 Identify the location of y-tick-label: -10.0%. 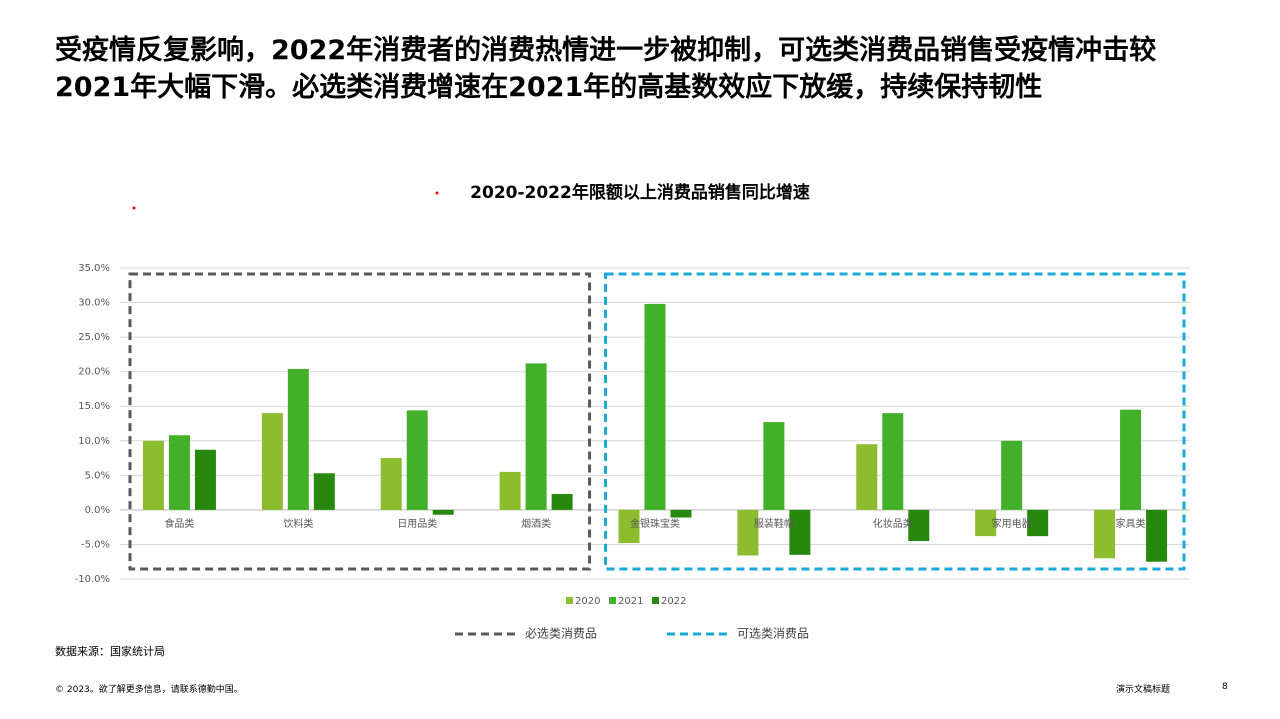
(92, 579).